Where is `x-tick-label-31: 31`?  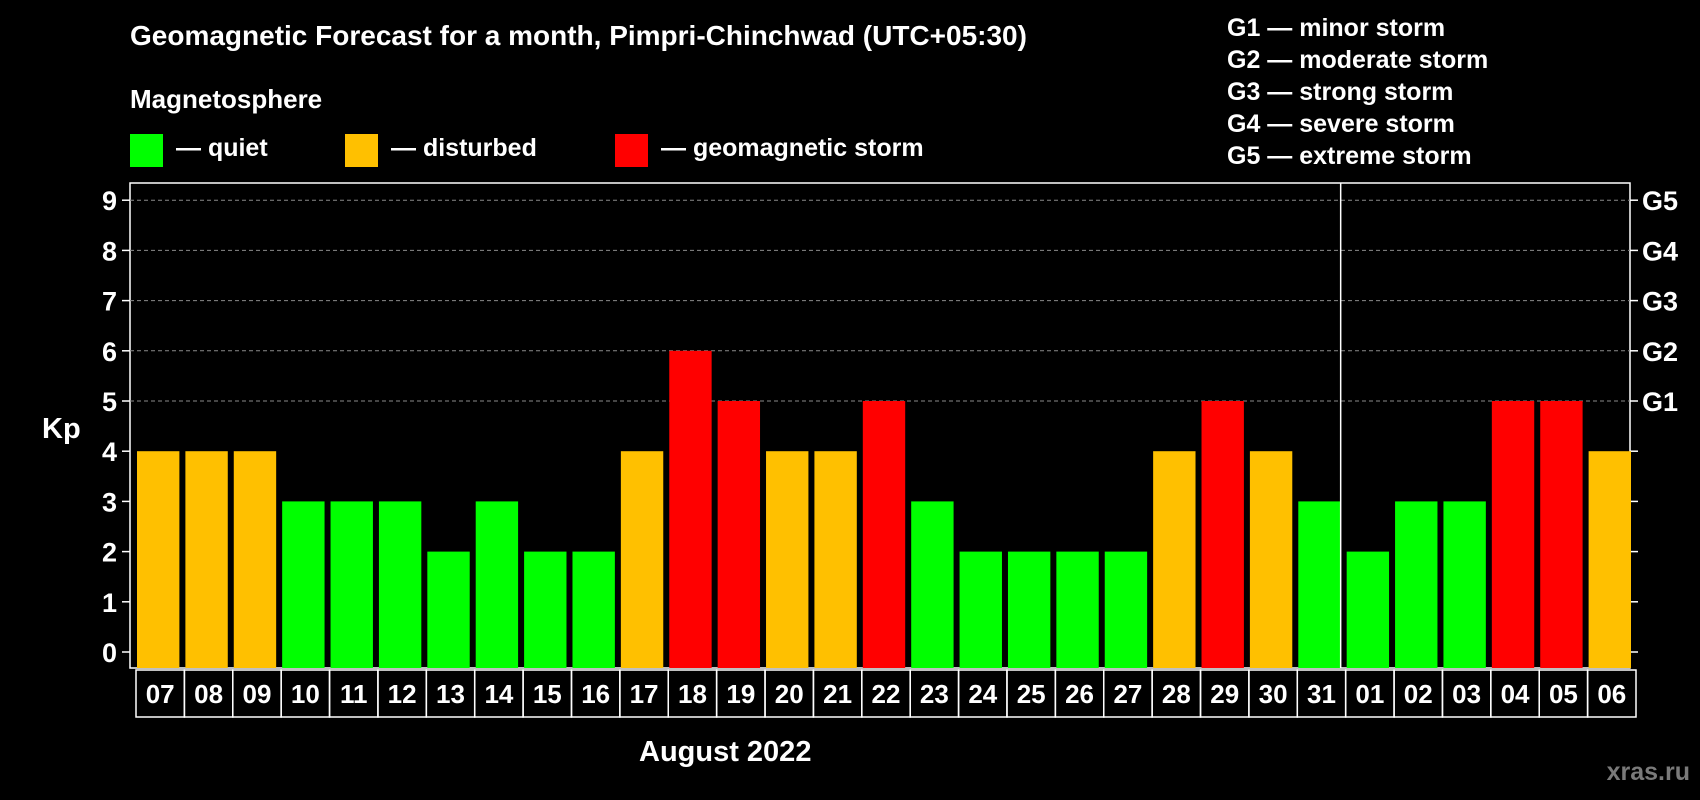
x-tick-label-31: 31 is located at coordinates (1321, 694).